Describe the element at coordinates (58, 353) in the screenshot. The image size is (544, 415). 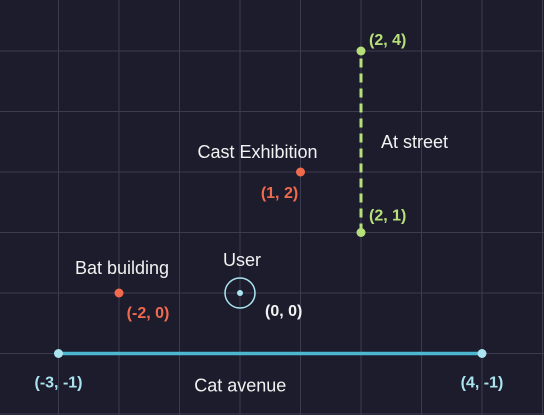
I see `avenue-start-point` at that location.